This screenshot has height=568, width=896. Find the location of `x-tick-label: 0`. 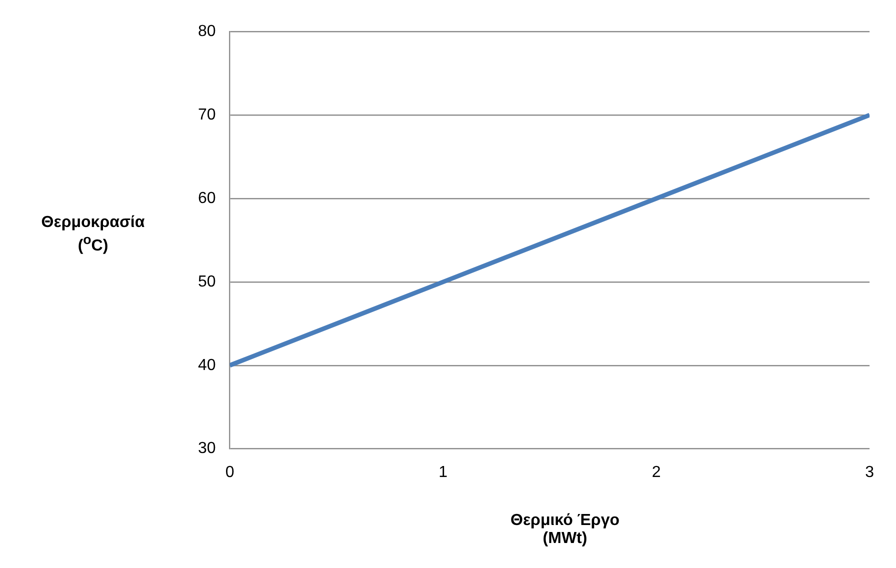

x-tick-label: 0 is located at coordinates (229, 472).